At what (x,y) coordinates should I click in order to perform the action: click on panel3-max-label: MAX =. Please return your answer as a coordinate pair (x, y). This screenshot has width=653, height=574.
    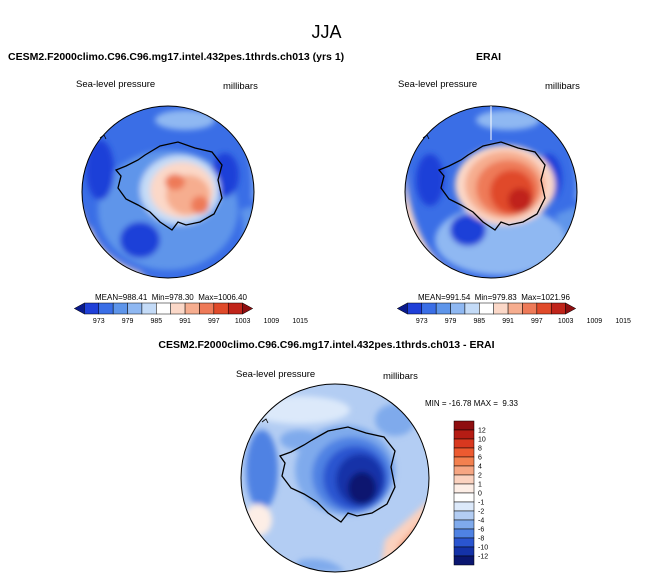
    Looking at the image, I should click on (485, 403).